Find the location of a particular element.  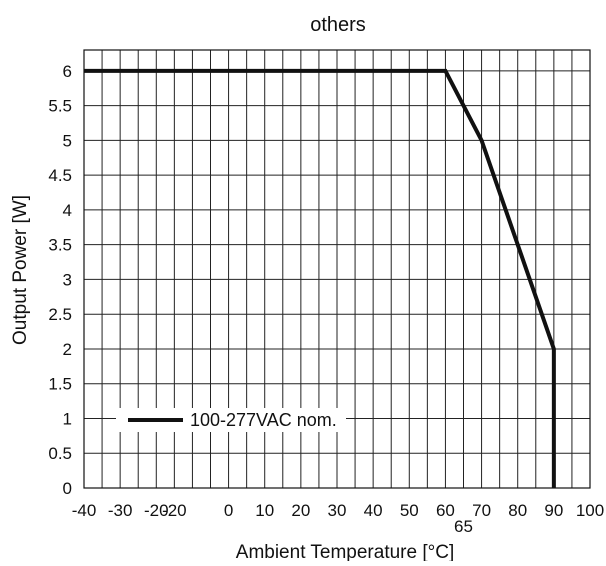

y-axis-tick-labels: 0 0.5 1 1.5 2 2.5 3 3.5 4 4.5 5 5.5 6 is located at coordinates (60, 280).